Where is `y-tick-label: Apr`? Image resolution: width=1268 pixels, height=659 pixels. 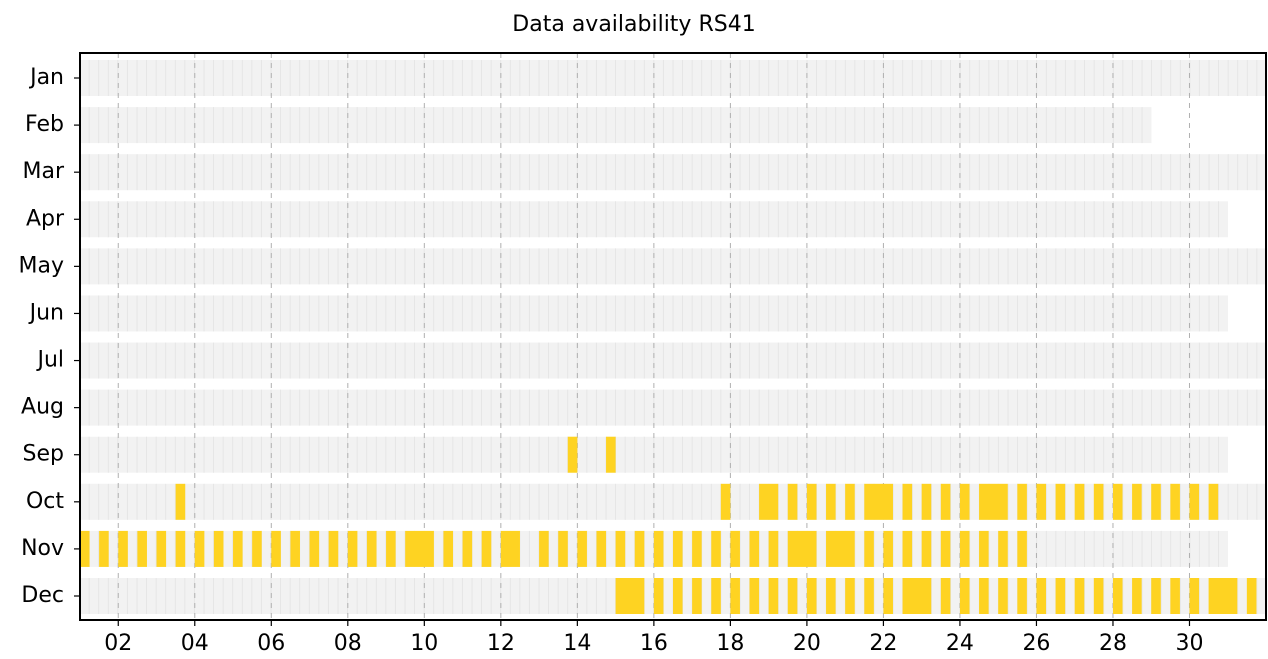
y-tick-label: Apr is located at coordinates (45, 218).